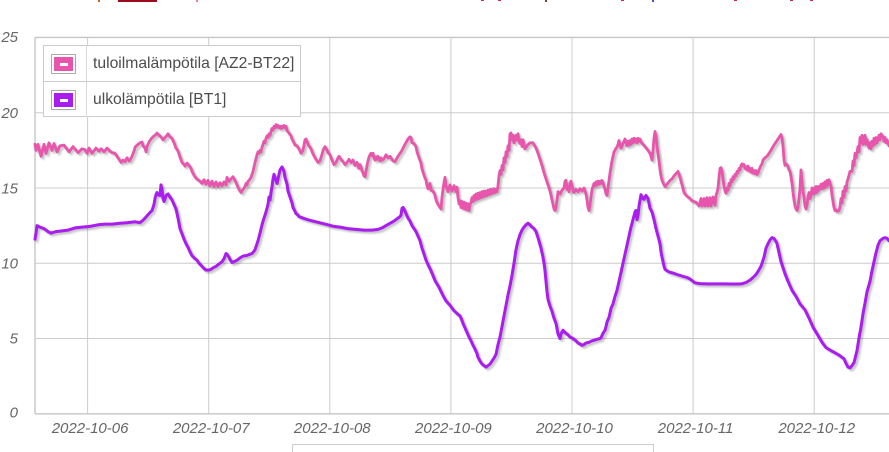  Describe the element at coordinates (695, 428) in the screenshot. I see `svg-text: 2022-10-11` at that location.